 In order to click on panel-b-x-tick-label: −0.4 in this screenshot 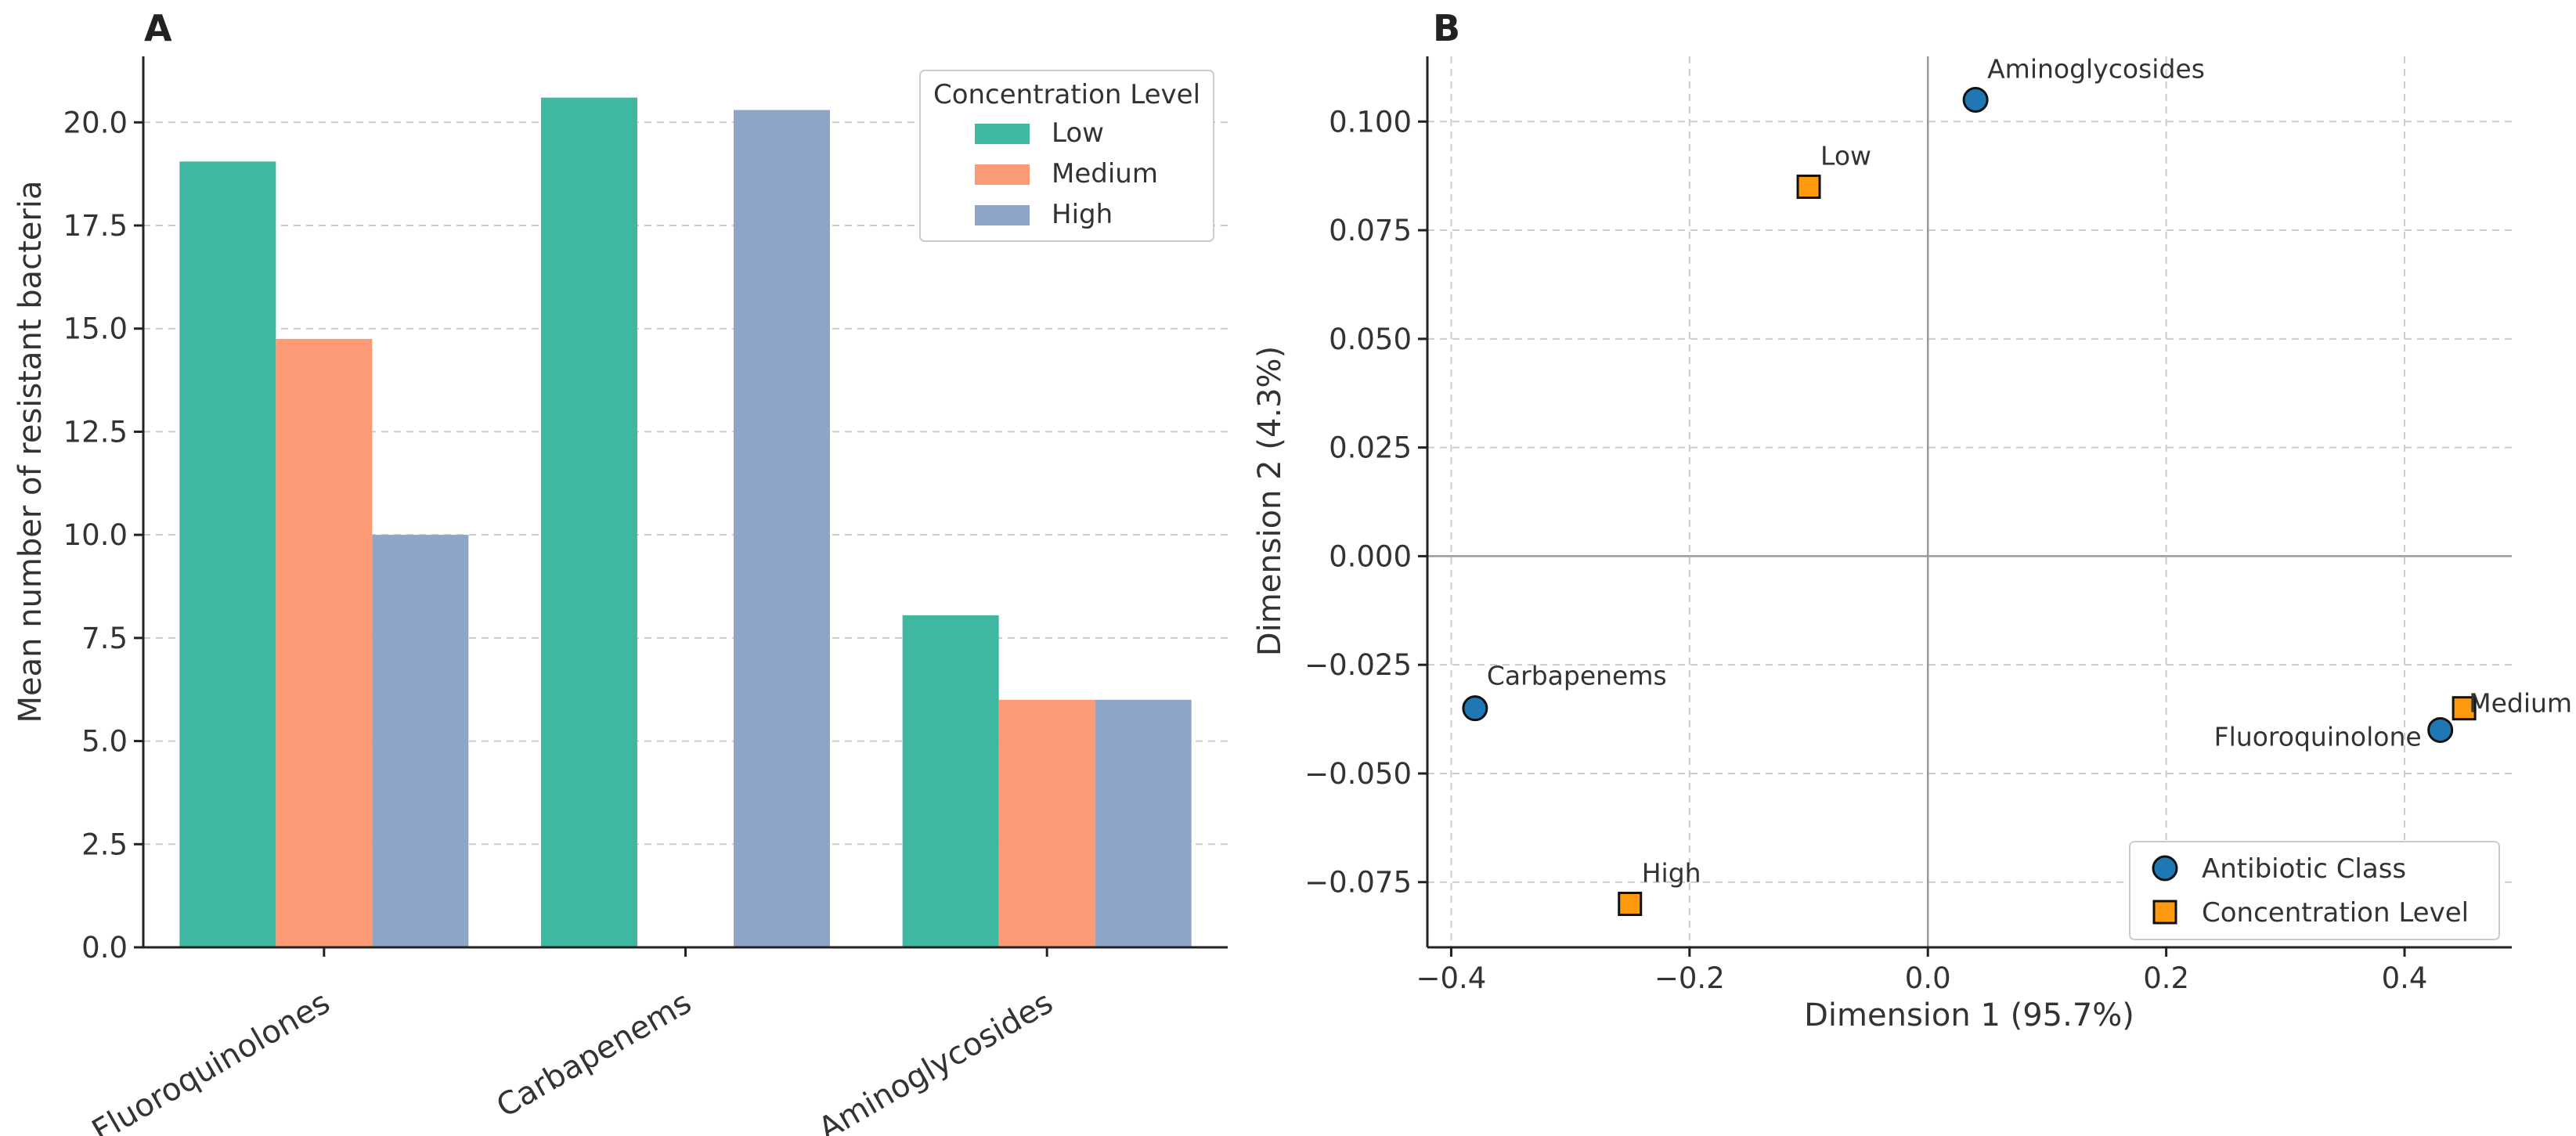, I will do `click(1451, 978)`.